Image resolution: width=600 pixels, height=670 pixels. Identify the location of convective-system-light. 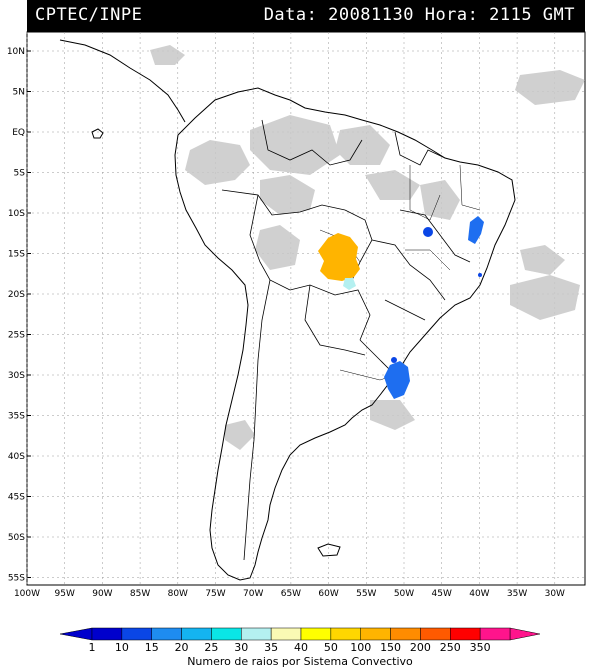
(349, 284).